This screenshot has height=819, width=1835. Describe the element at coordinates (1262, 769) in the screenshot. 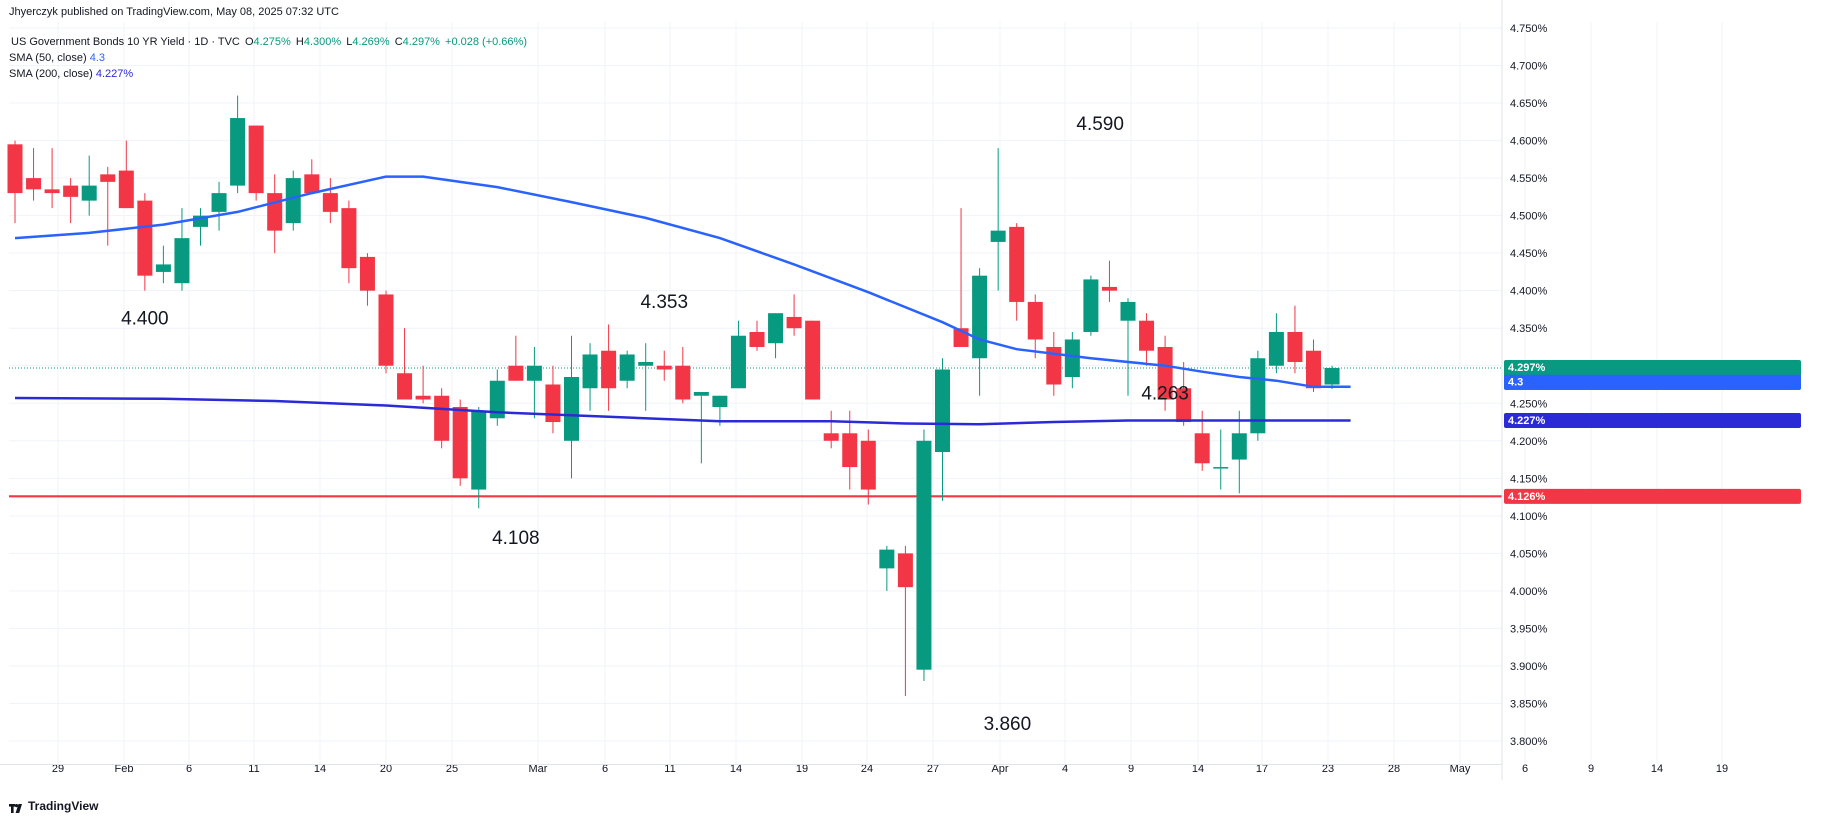

I see `x-tick-label: 17` at that location.